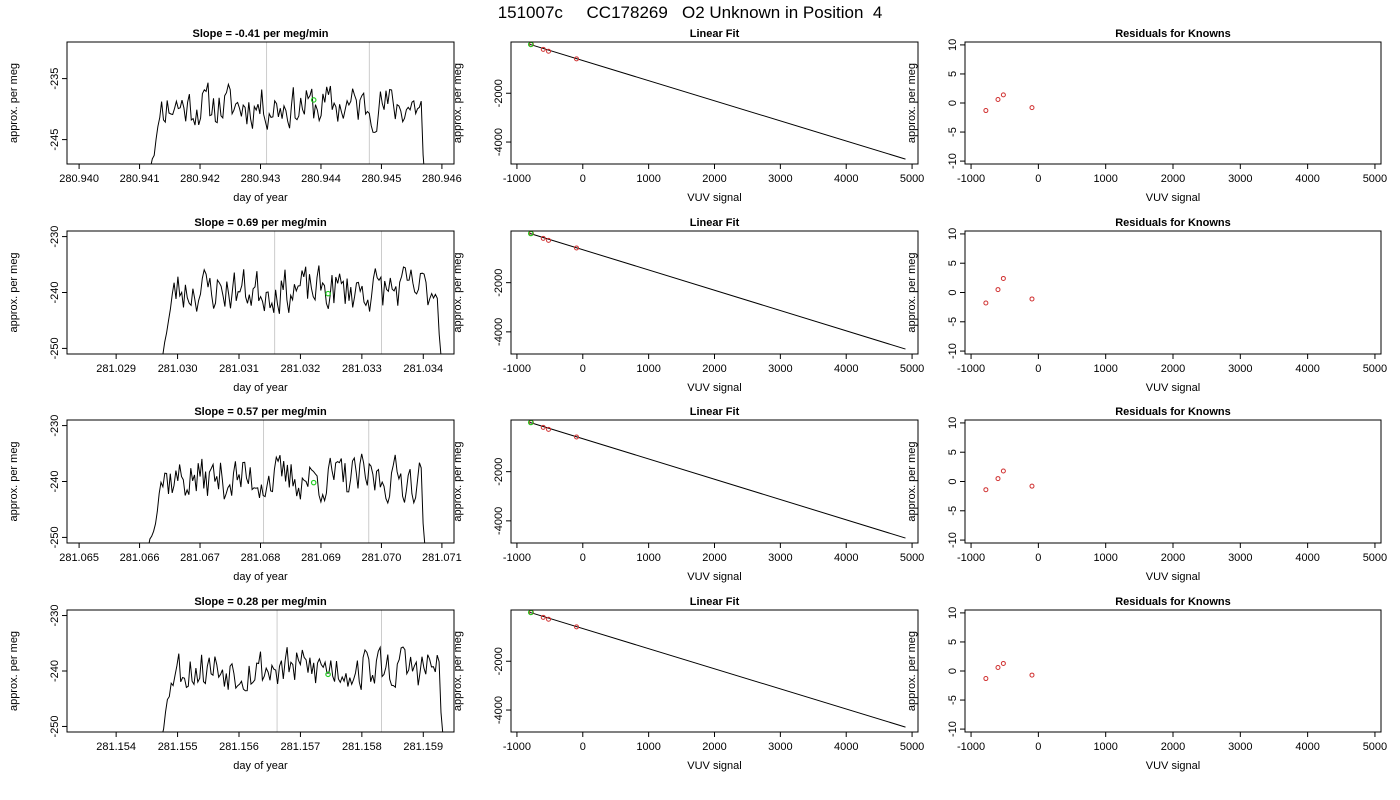 This screenshot has height=800, width=1400. Describe the element at coordinates (55, 140) in the screenshot. I see `y-tick-label: -245` at that location.